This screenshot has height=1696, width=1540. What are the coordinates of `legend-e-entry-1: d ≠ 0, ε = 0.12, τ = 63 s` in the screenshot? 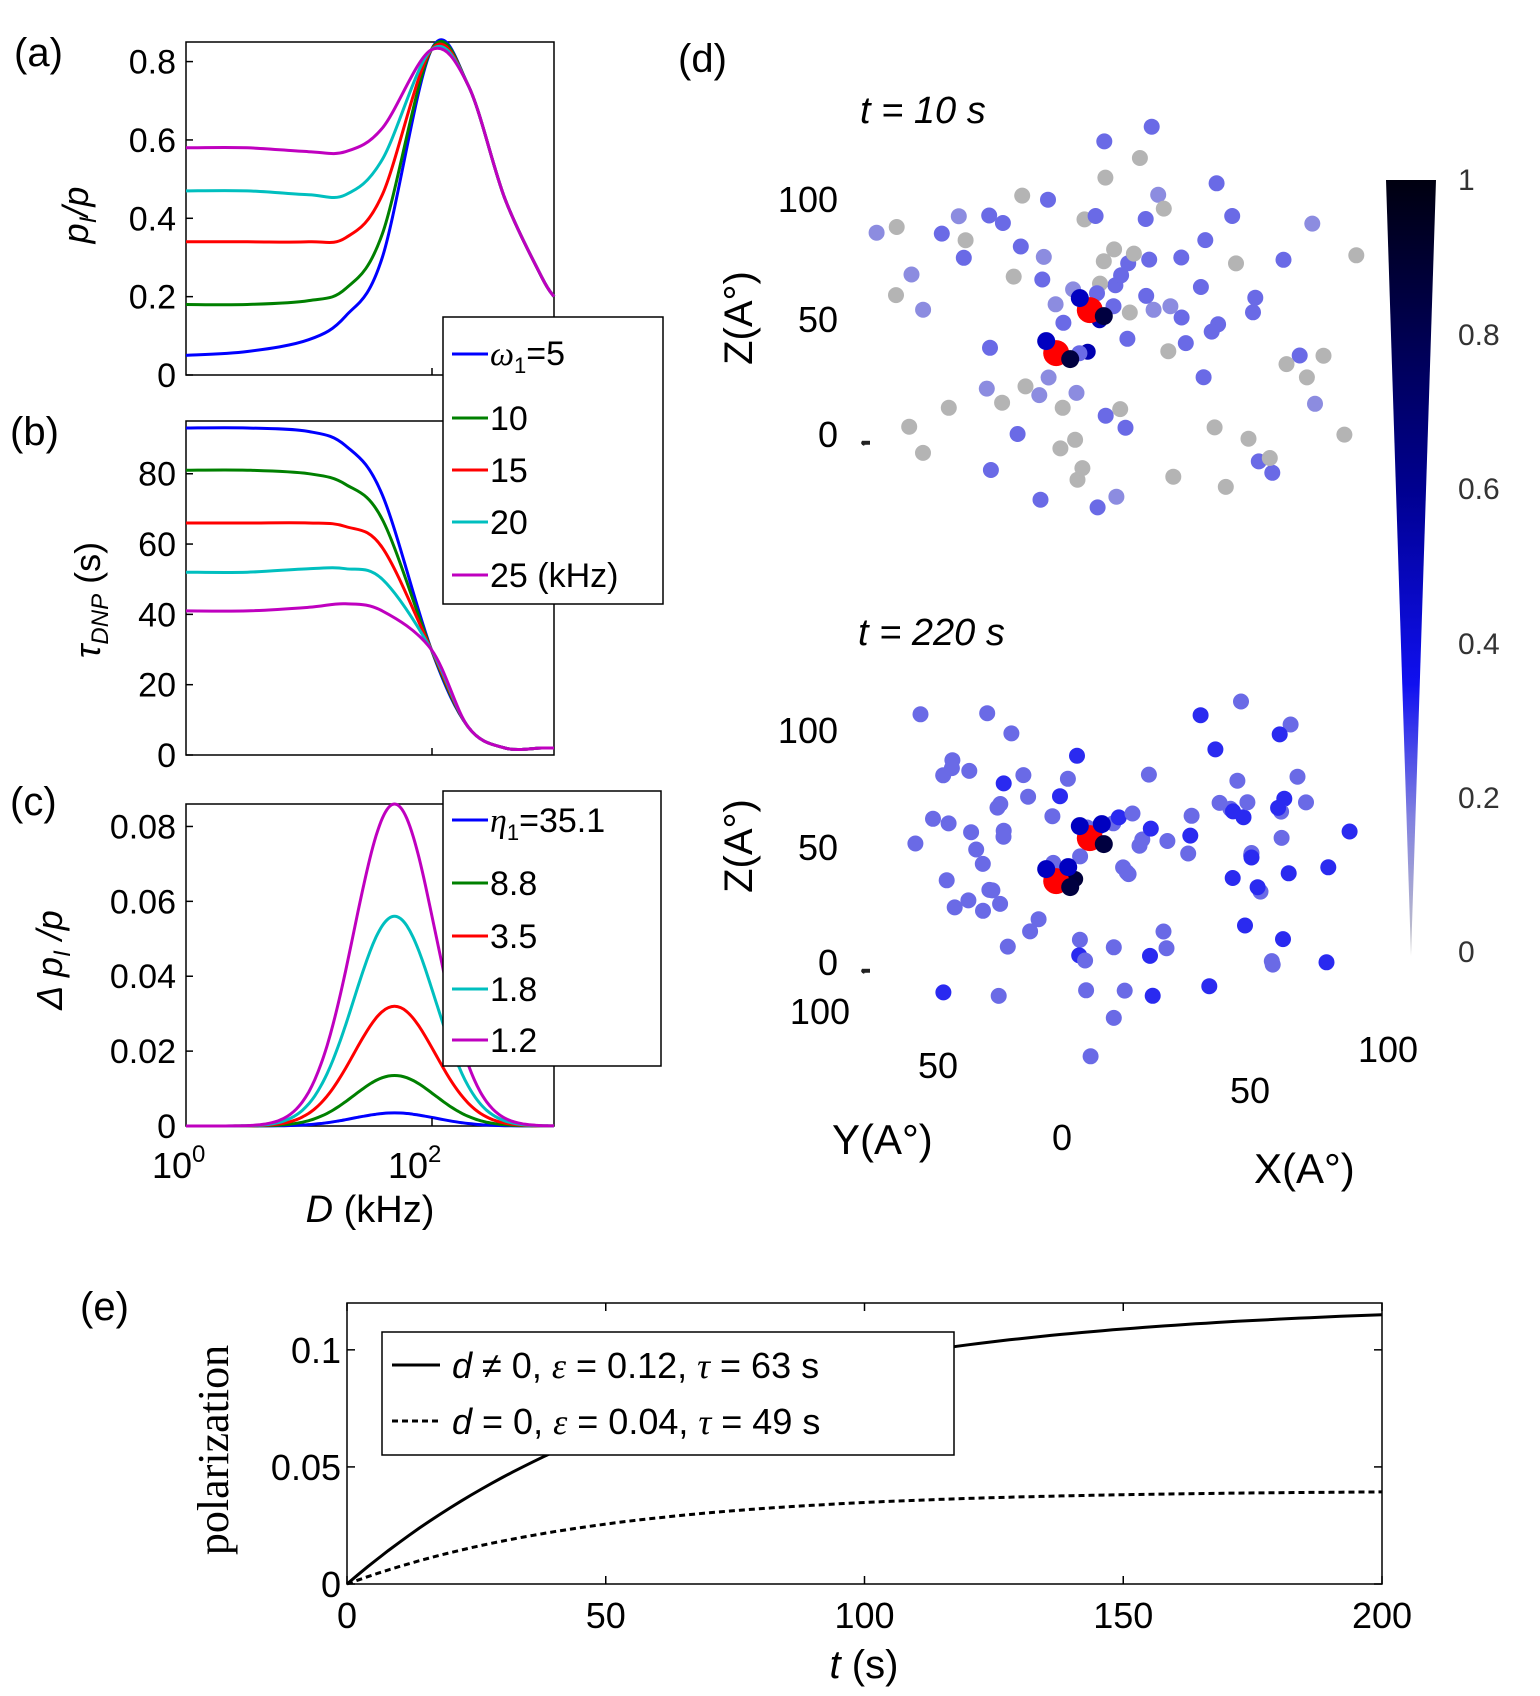 It's located at (635, 1365).